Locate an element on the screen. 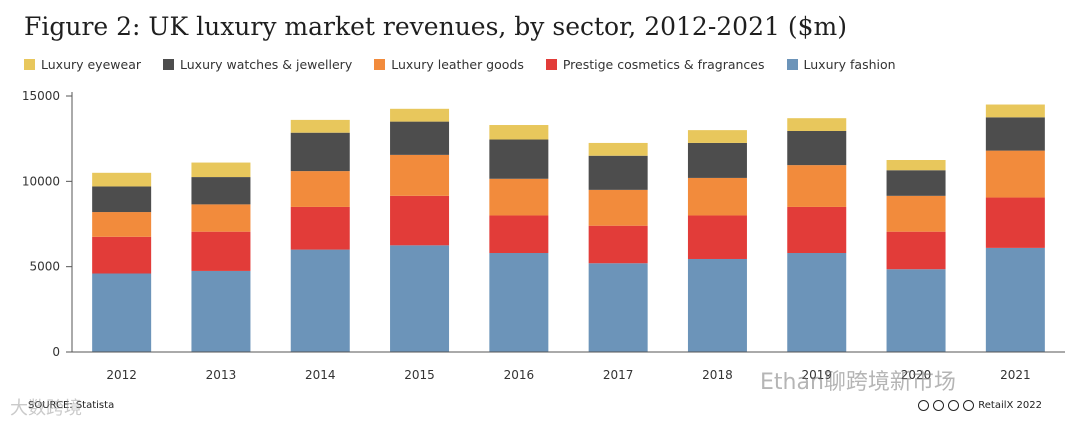  legend-item: Luxury fashion is located at coordinates (841, 64).